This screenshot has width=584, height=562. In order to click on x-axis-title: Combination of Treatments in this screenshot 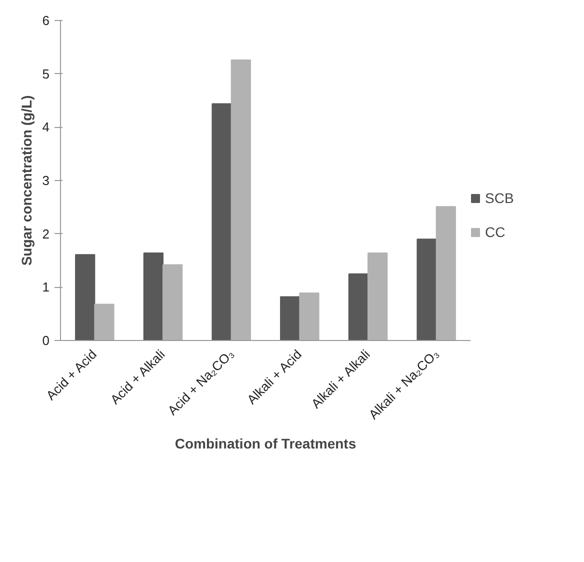, I will do `click(265, 443)`.